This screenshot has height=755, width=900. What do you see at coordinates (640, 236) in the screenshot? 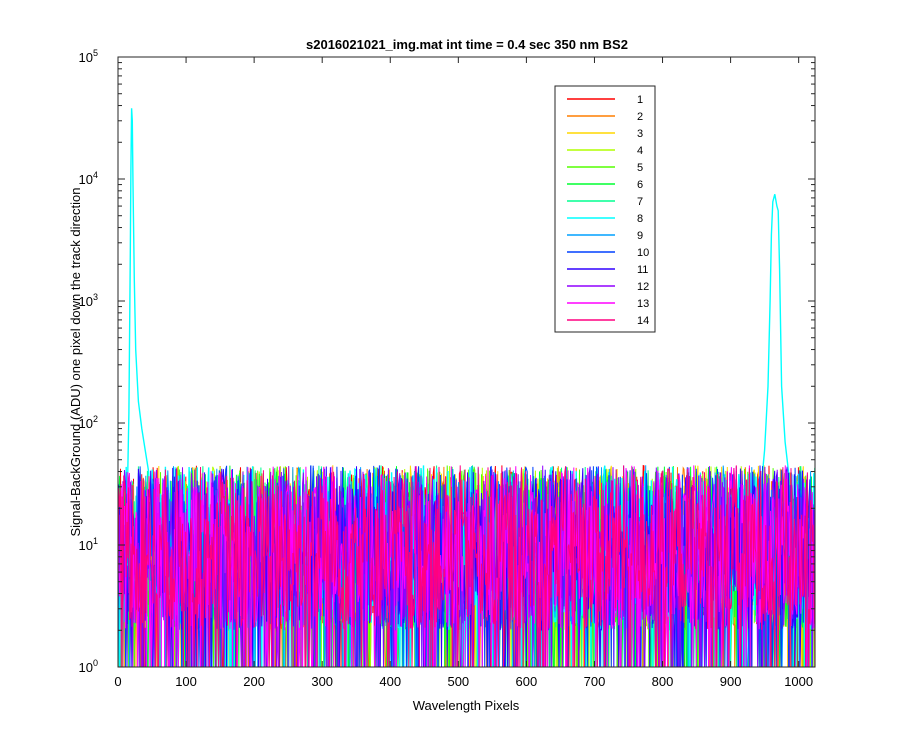
I see `legend-label-9: 9` at bounding box center [640, 236].